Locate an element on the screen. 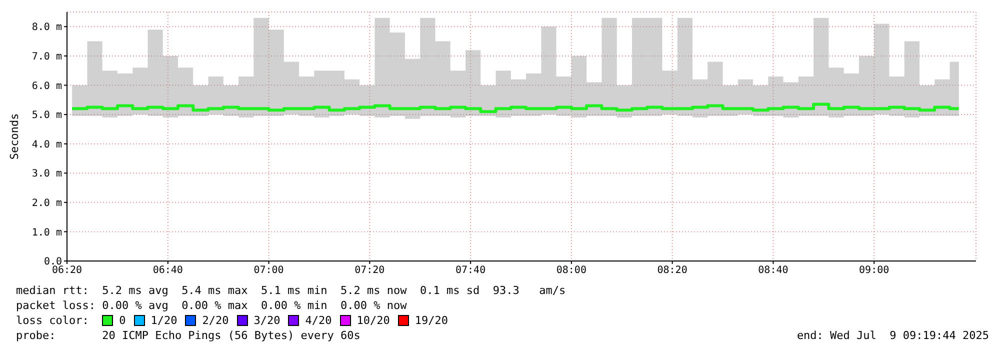  x-tick-label: 09:00 is located at coordinates (874, 270).